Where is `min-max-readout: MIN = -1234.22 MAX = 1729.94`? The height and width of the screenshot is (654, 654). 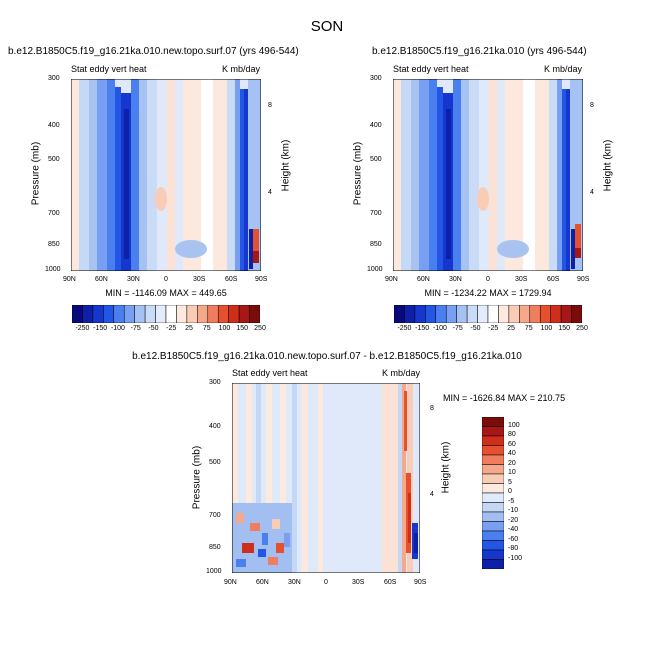 min-max-readout: MIN = -1234.22 MAX = 1729.94 is located at coordinates (488, 293).